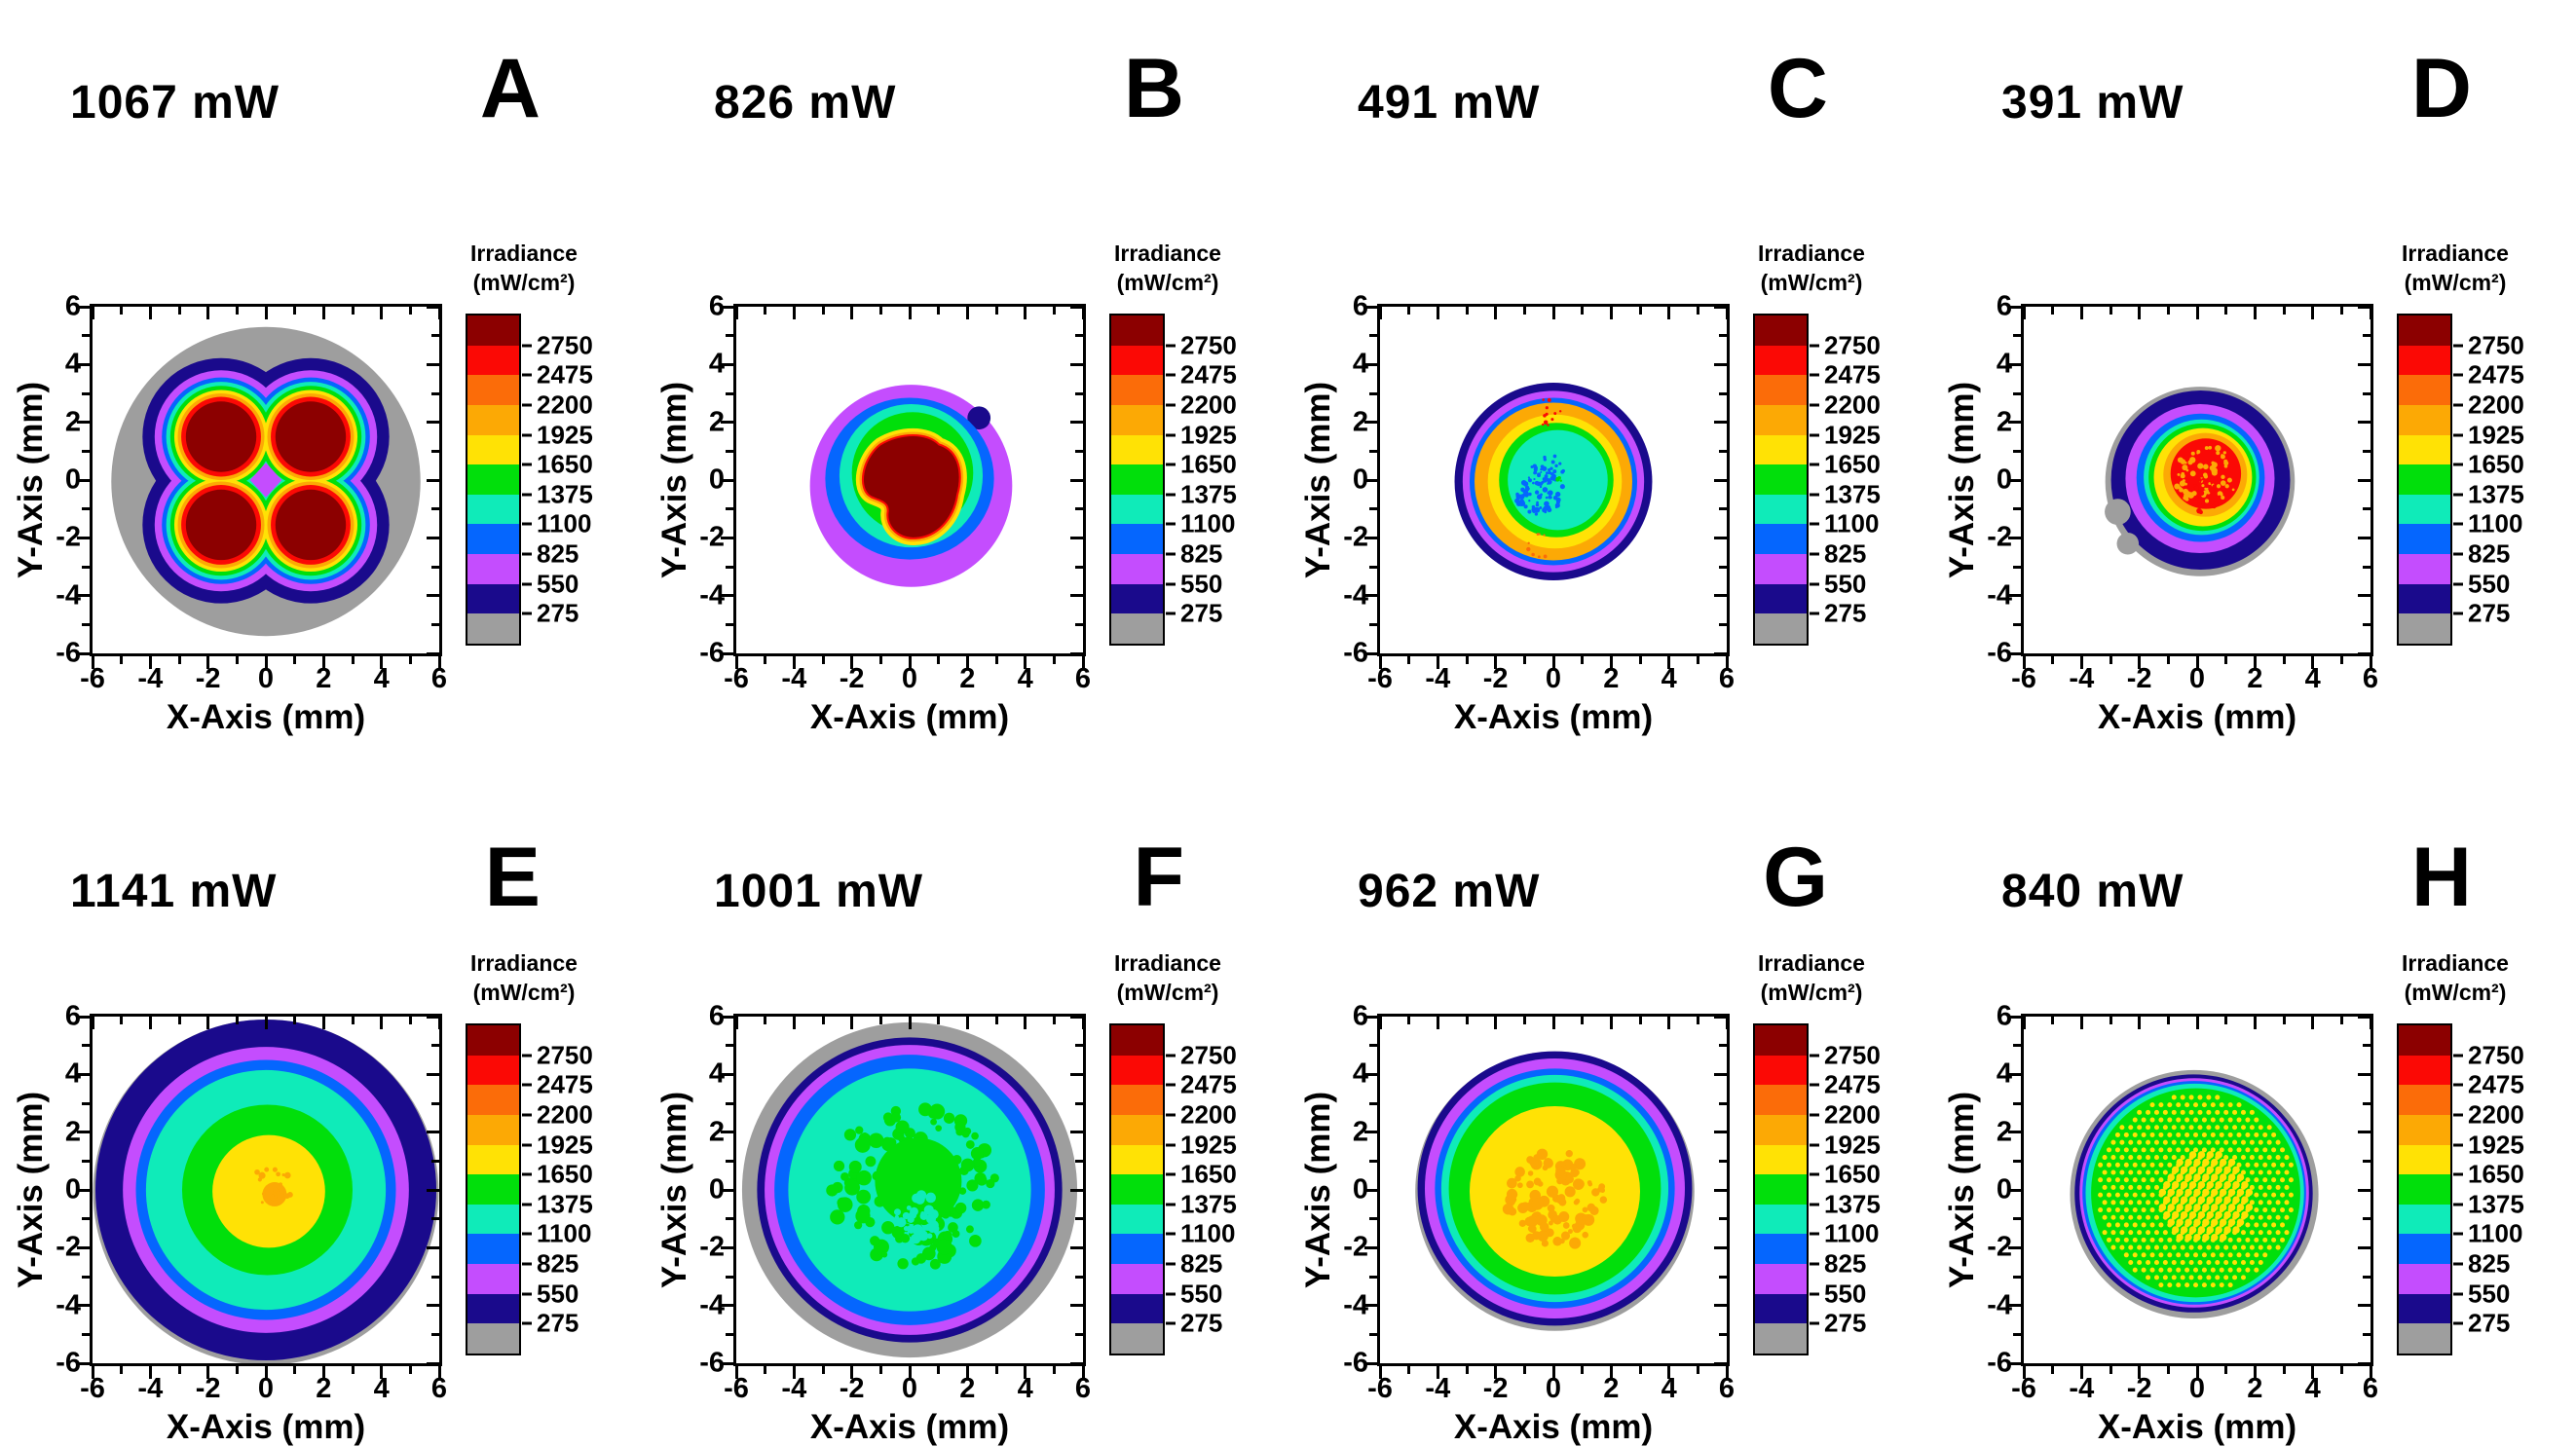  I want to click on red-region-speckle, so click(2196, 488).